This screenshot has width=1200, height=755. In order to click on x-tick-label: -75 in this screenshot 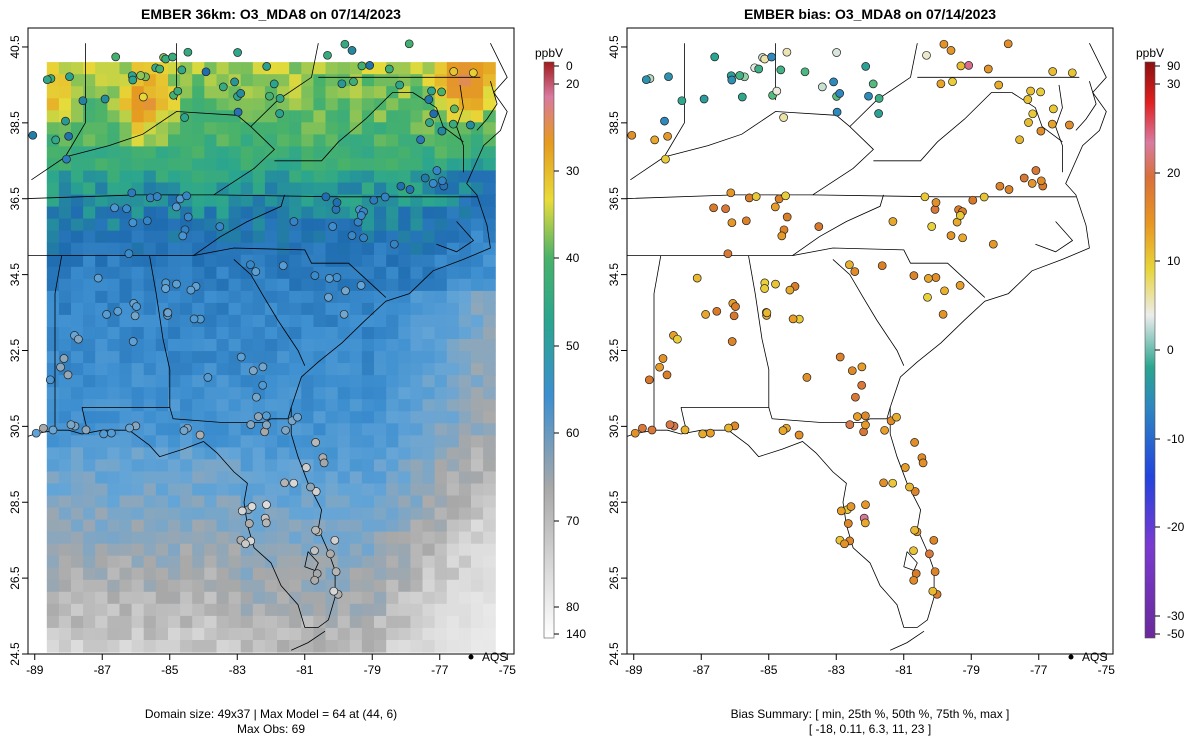, I will do `click(508, 670)`.